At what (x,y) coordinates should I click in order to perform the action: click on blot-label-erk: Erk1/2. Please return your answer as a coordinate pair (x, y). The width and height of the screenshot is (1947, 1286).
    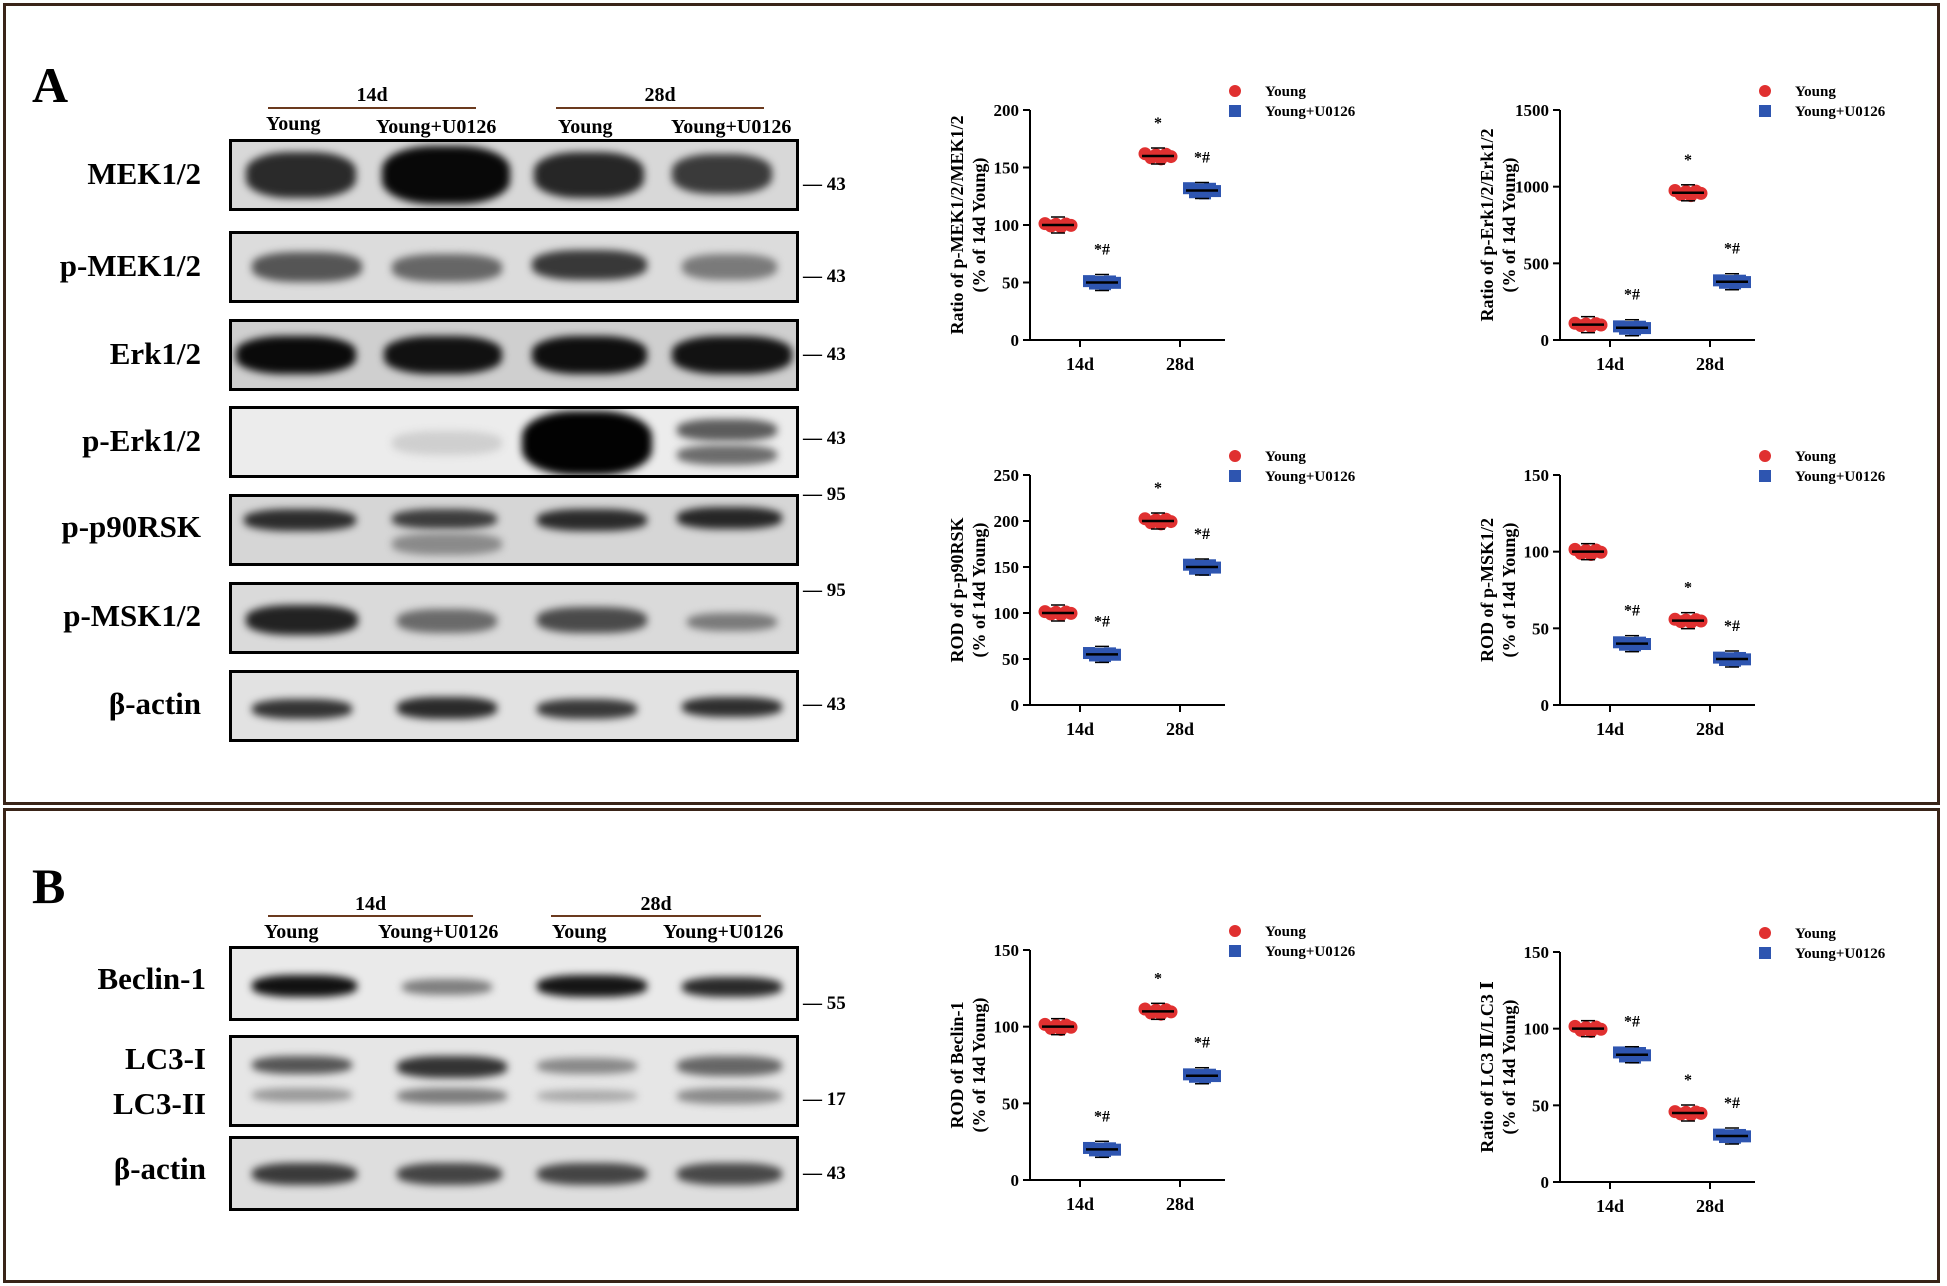
    Looking at the image, I should click on (155, 353).